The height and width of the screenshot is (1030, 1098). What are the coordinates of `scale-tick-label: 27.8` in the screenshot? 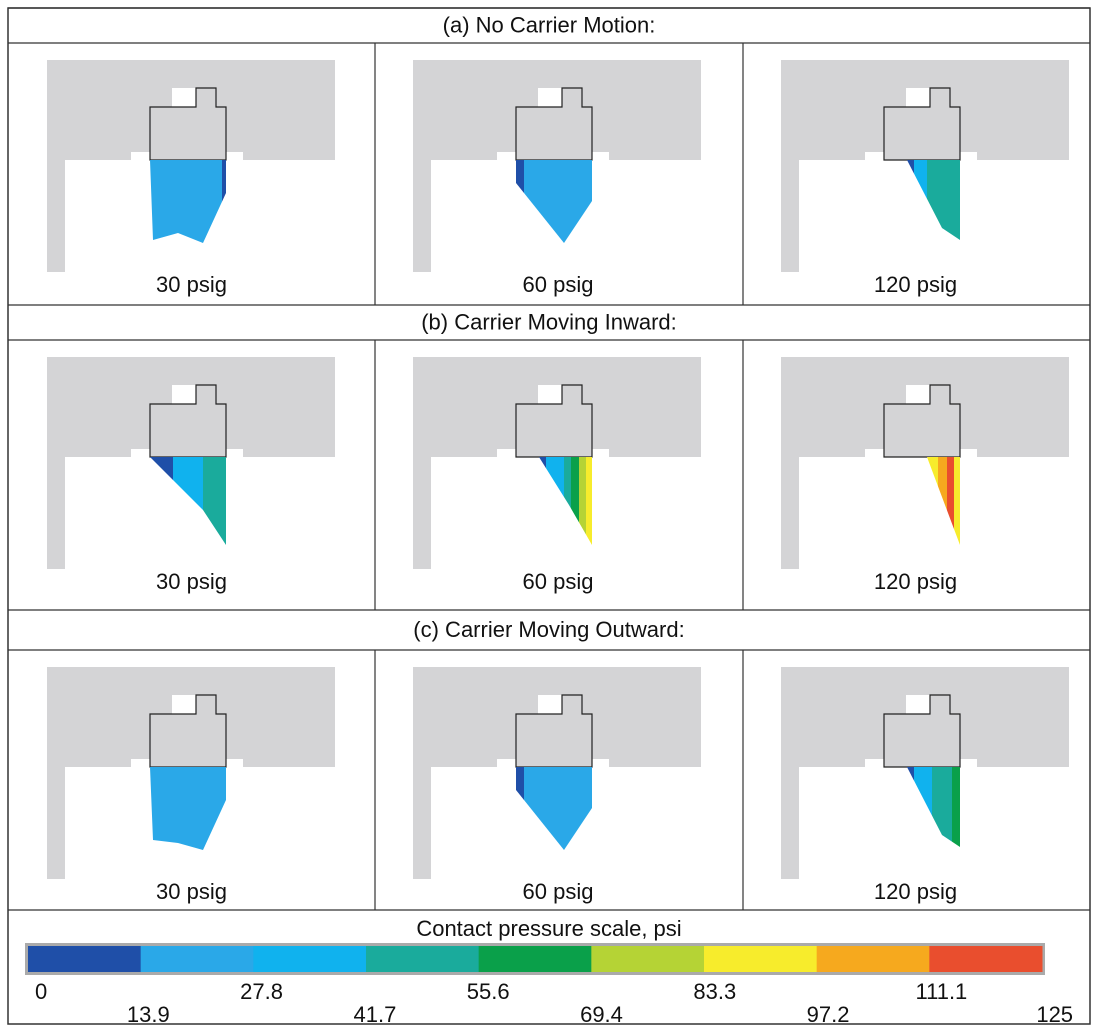 It's located at (261, 991).